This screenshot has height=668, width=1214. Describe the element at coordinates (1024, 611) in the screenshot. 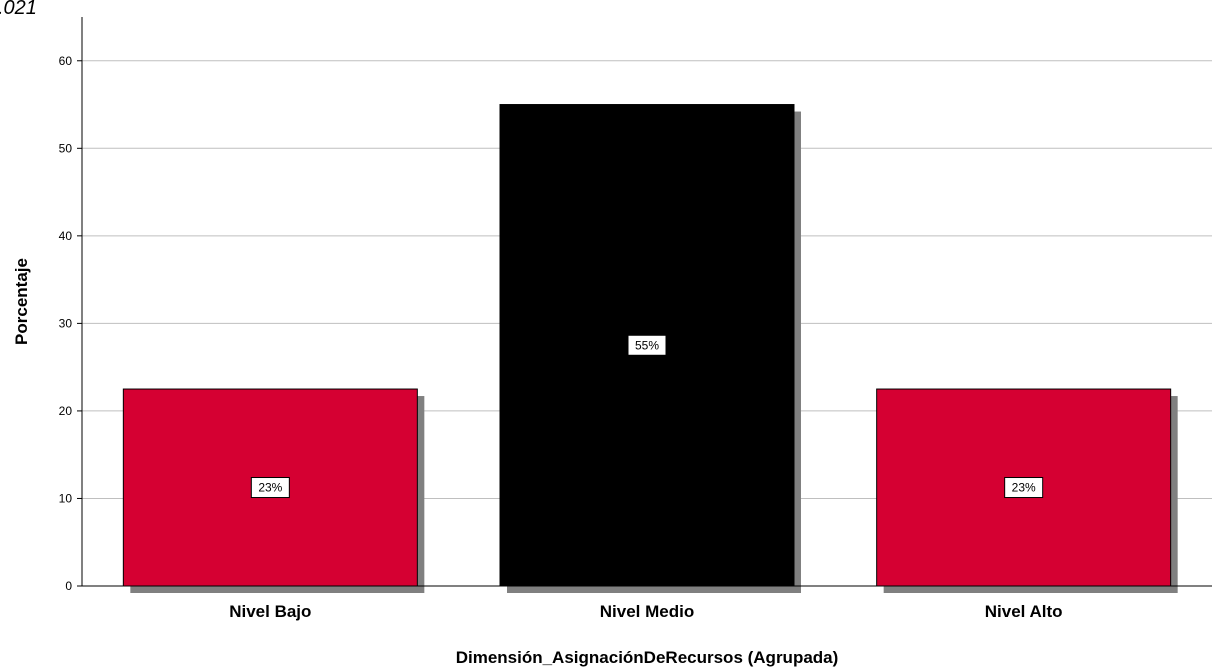

I see `x-category-label: Nivel Alto` at that location.